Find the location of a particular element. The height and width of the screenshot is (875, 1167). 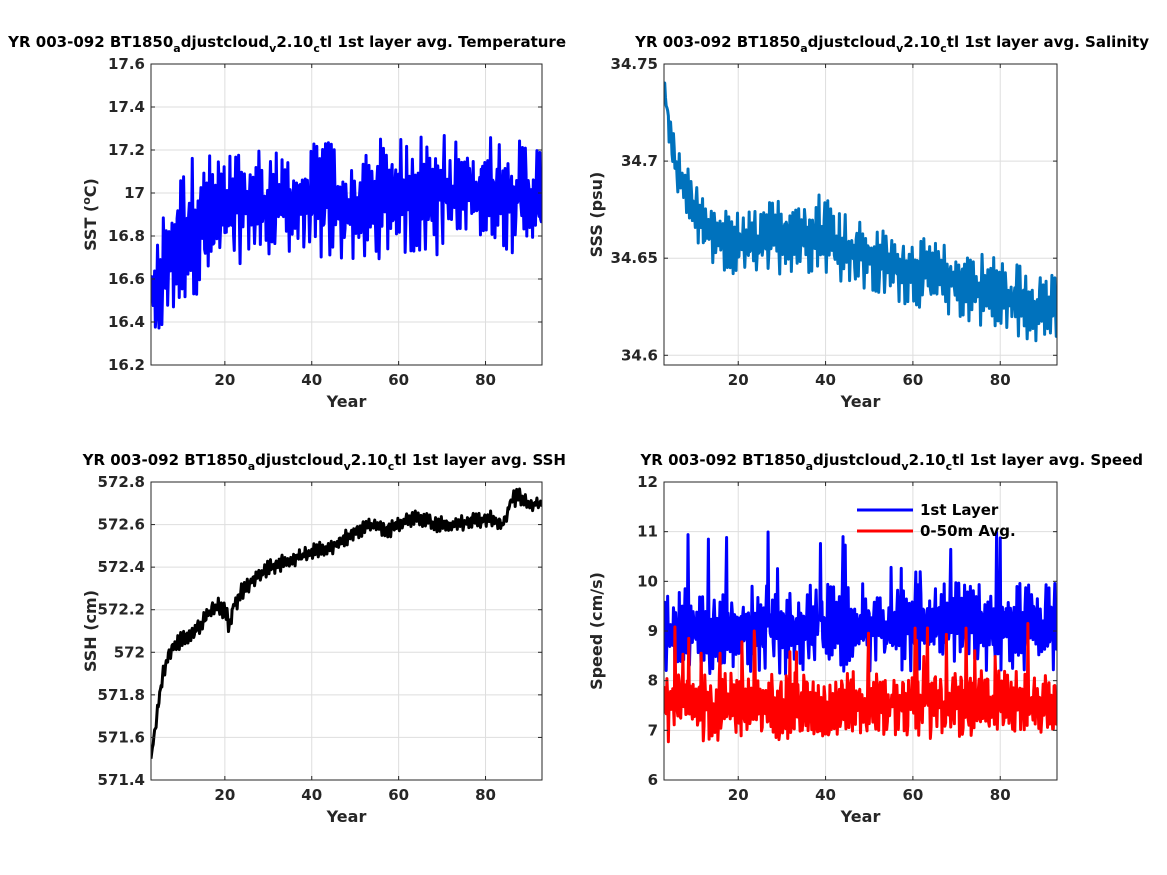

y-tick-label: 16.2 is located at coordinates (126, 365).